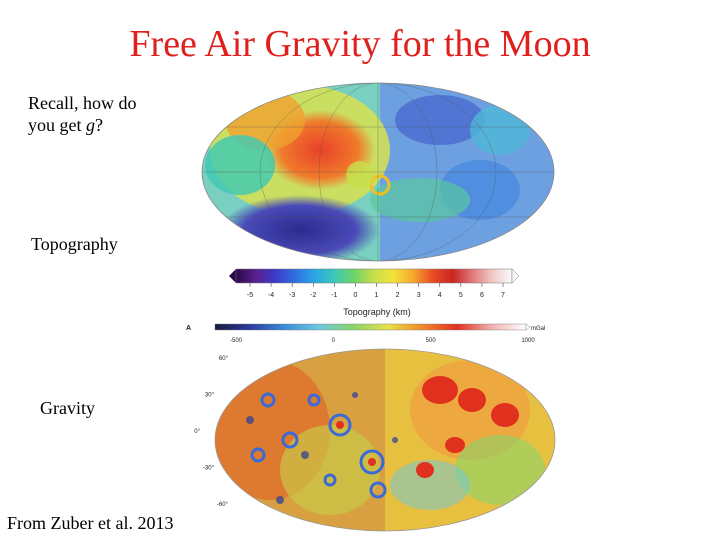  I want to click on topography-label: Topography, so click(74, 244).